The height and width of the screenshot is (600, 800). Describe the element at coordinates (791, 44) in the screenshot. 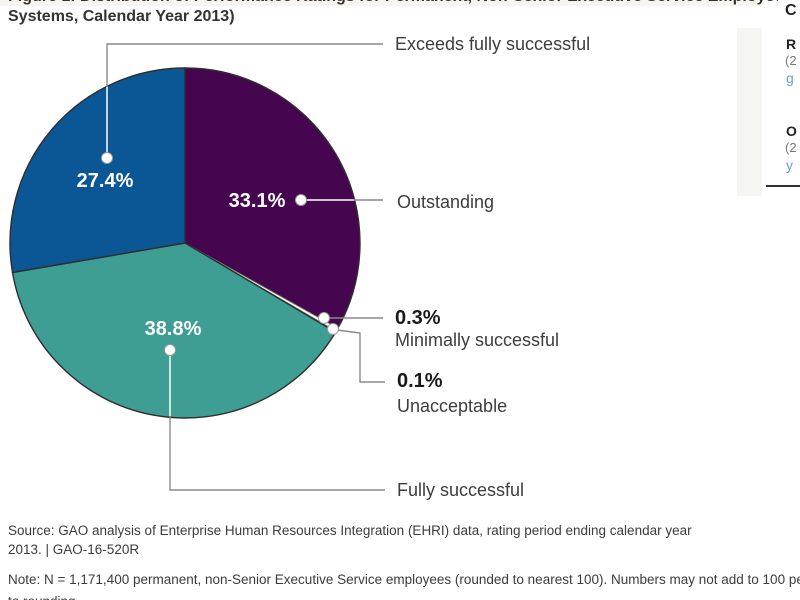

I see `sidebar-item1-title-fragment: R` at that location.